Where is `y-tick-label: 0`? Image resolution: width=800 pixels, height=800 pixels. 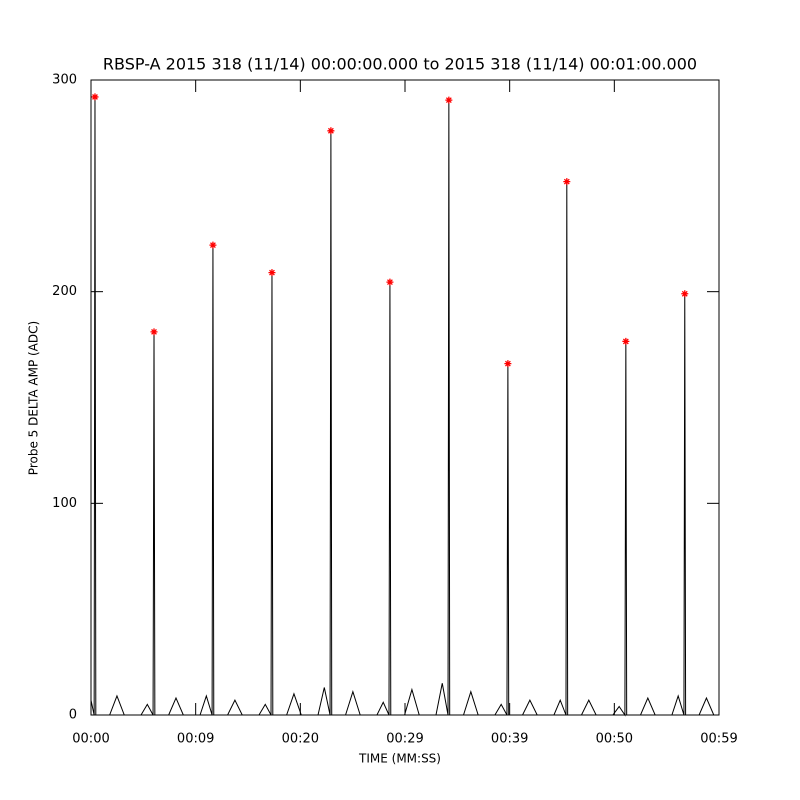 y-tick-label: 0 is located at coordinates (73, 715).